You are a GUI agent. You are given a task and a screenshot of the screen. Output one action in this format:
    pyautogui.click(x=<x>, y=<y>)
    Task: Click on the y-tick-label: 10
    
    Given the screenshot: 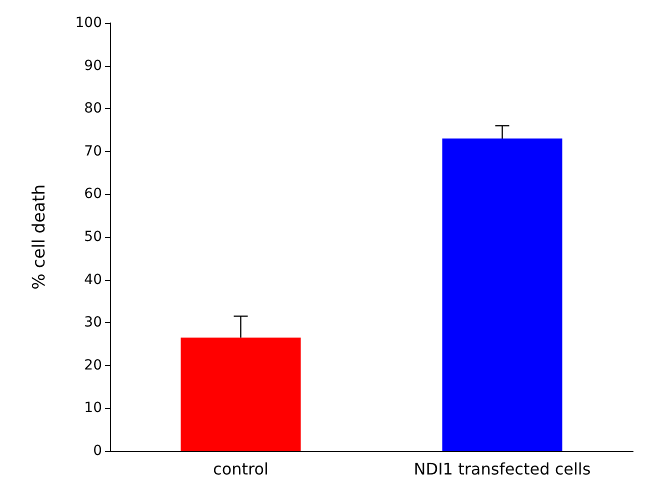 What is the action you would take?
    pyautogui.click(x=93, y=408)
    